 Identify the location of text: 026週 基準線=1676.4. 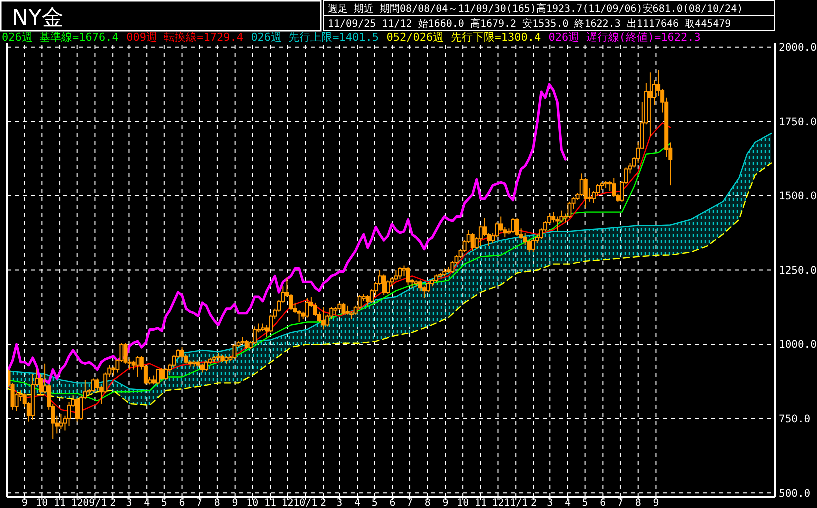
(61, 37).